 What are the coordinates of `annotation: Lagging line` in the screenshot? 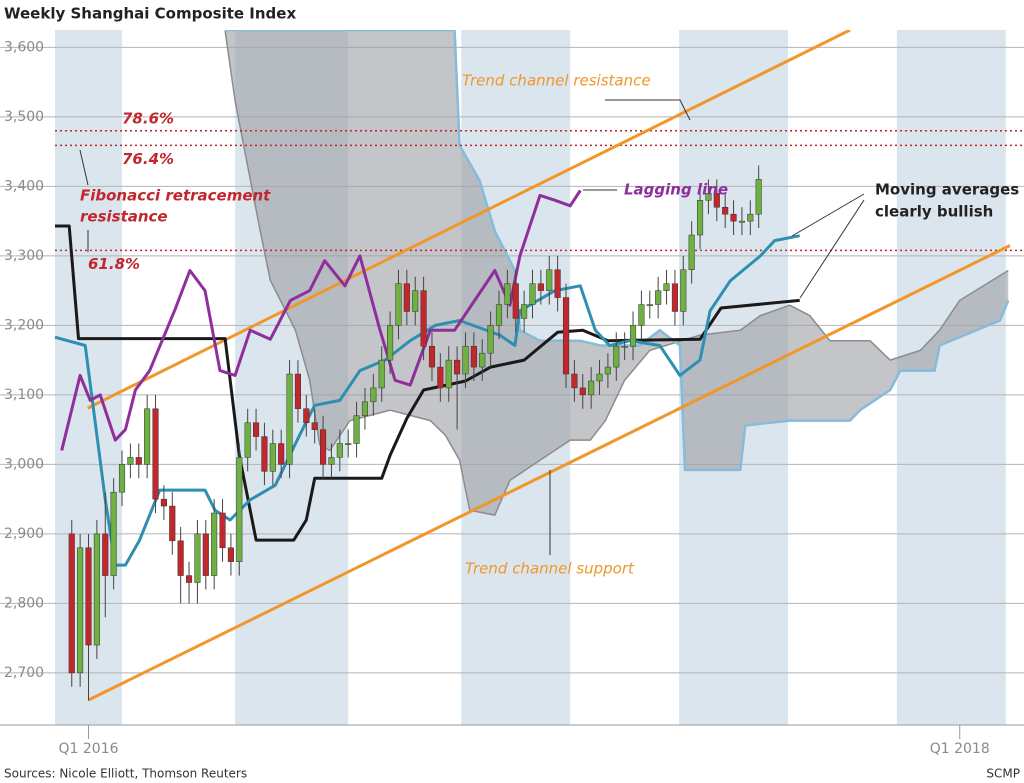 It's located at (676, 190).